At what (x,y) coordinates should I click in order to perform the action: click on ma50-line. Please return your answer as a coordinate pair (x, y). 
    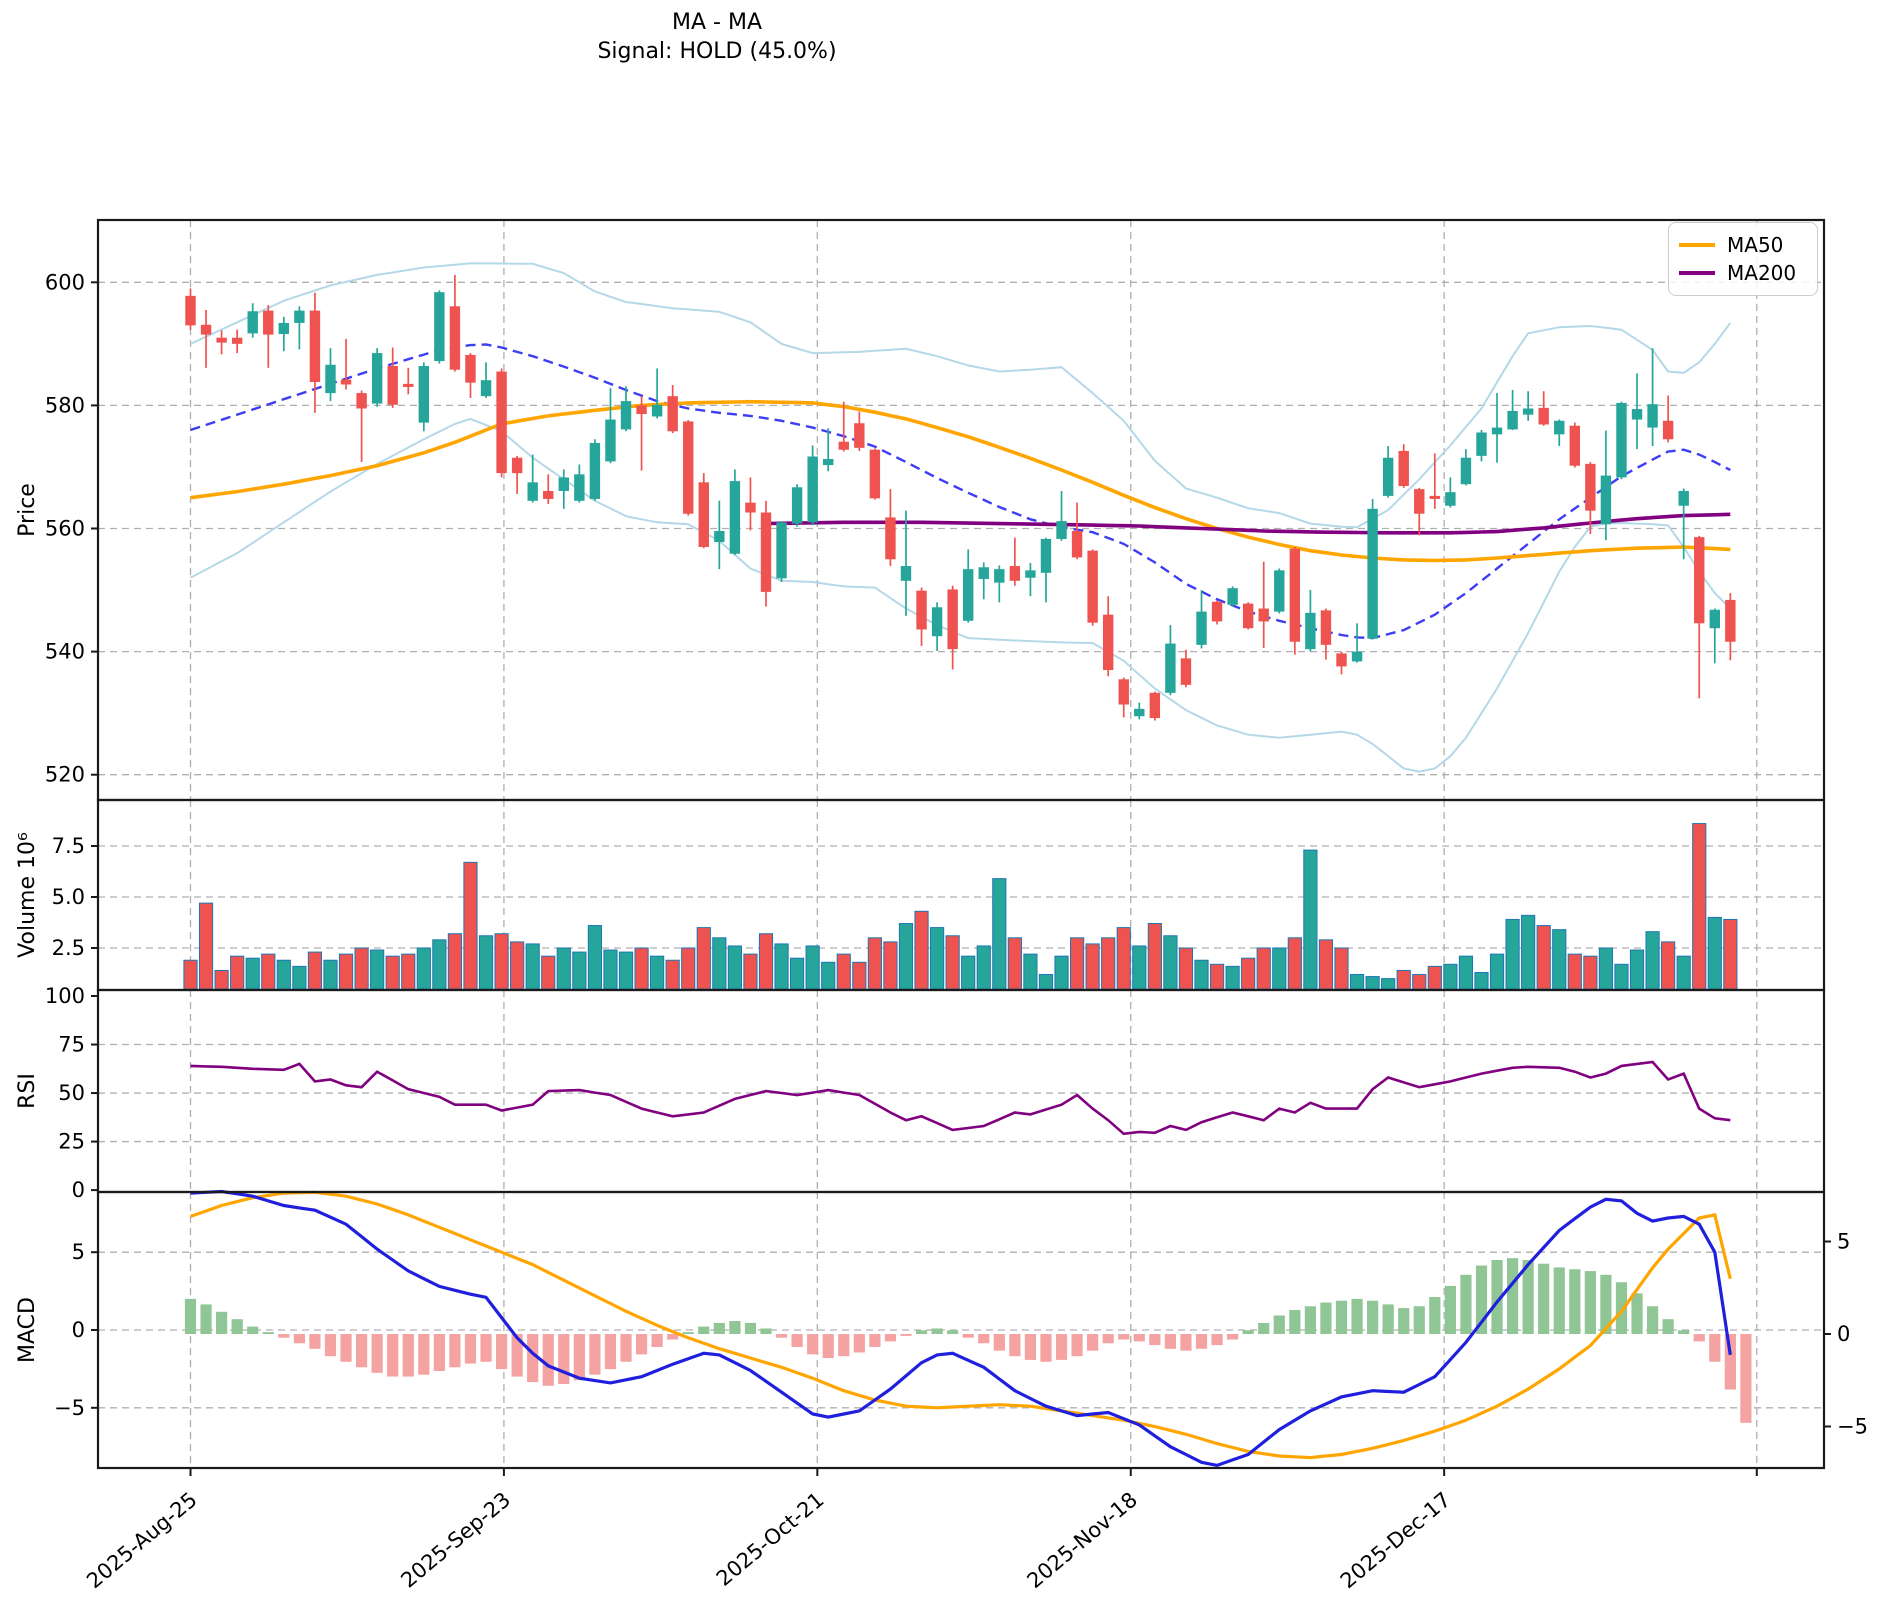
    Looking at the image, I should click on (960, 481).